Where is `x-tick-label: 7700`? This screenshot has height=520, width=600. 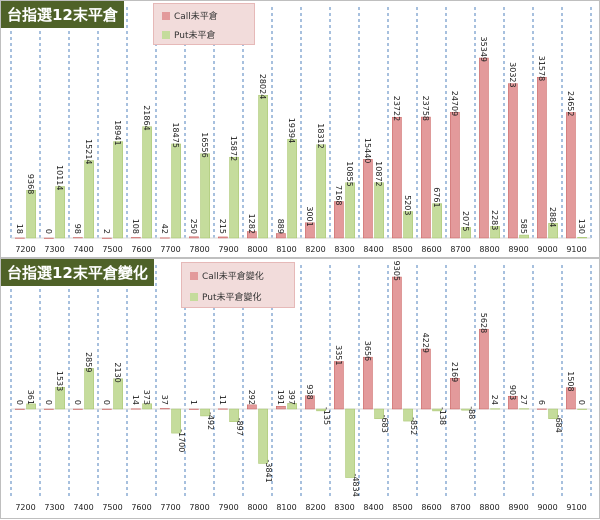
x-tick-label: 7700 is located at coordinates (170, 507).